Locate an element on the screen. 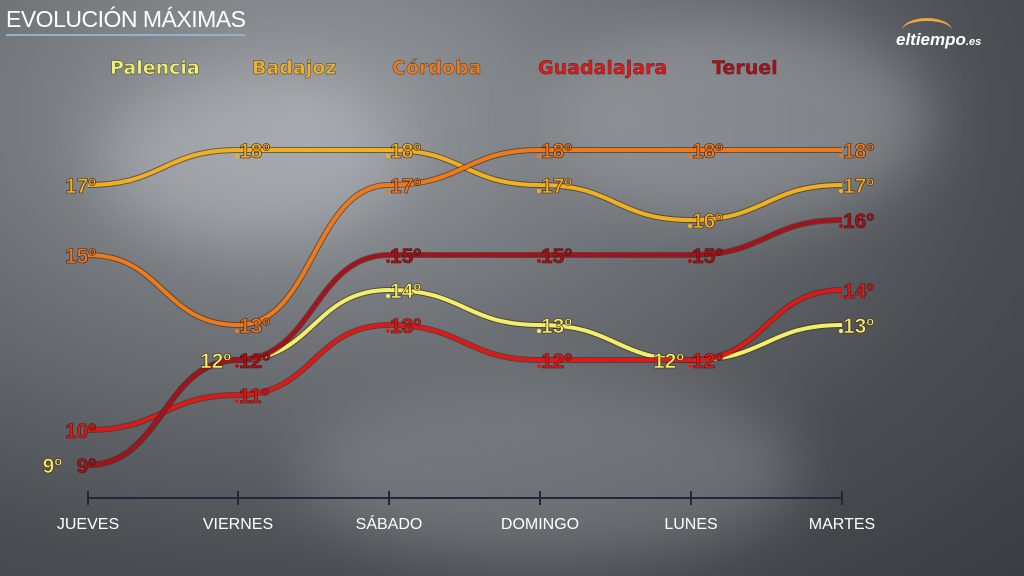  series-line-badajoz is located at coordinates (465, 185).